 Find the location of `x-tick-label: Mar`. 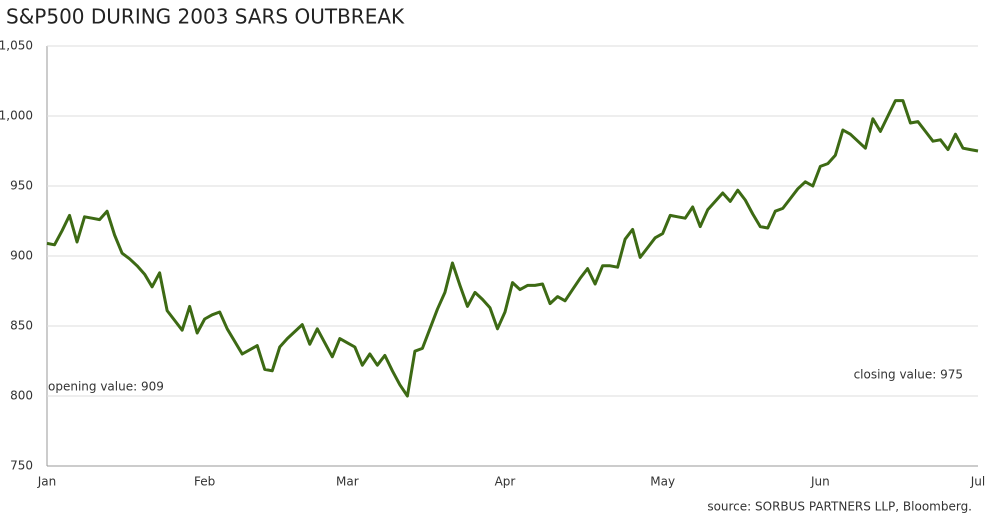

x-tick-label: Mar is located at coordinates (347, 482).